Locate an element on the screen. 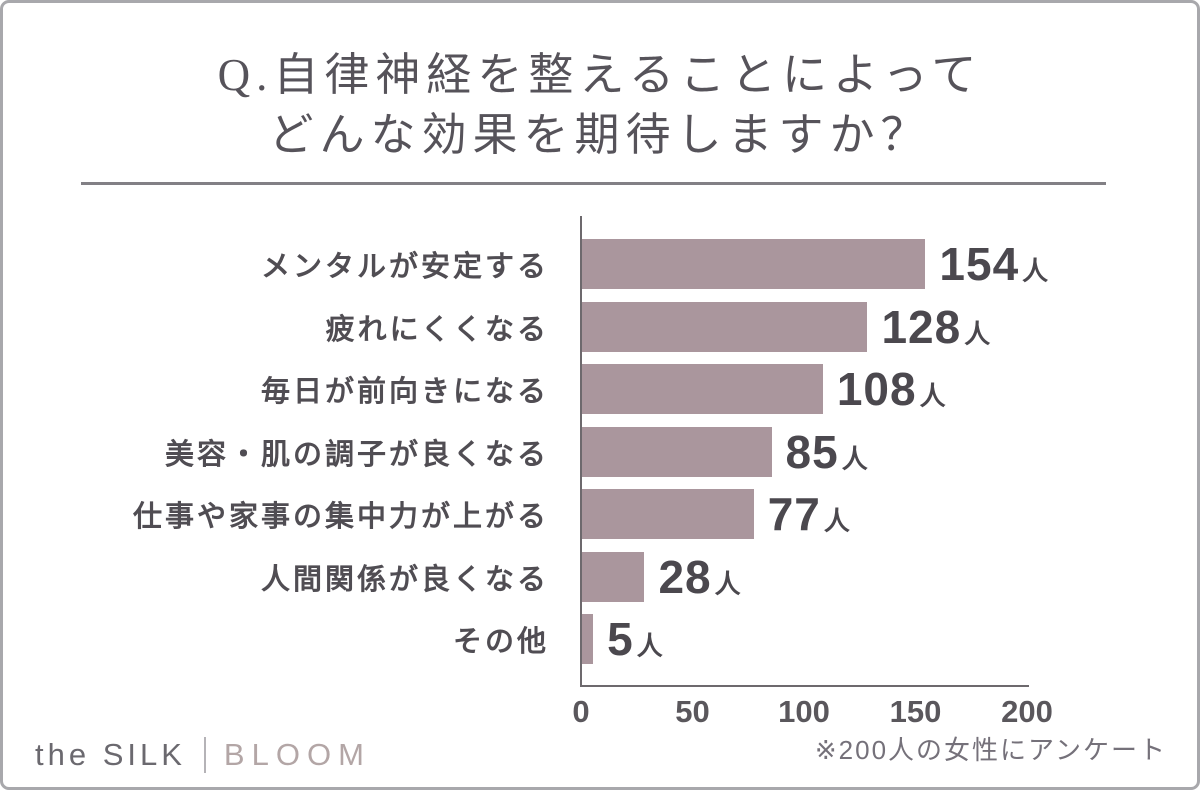 Image resolution: width=1200 pixels, height=790 pixels. value-label: 28 人 is located at coordinates (699, 577).